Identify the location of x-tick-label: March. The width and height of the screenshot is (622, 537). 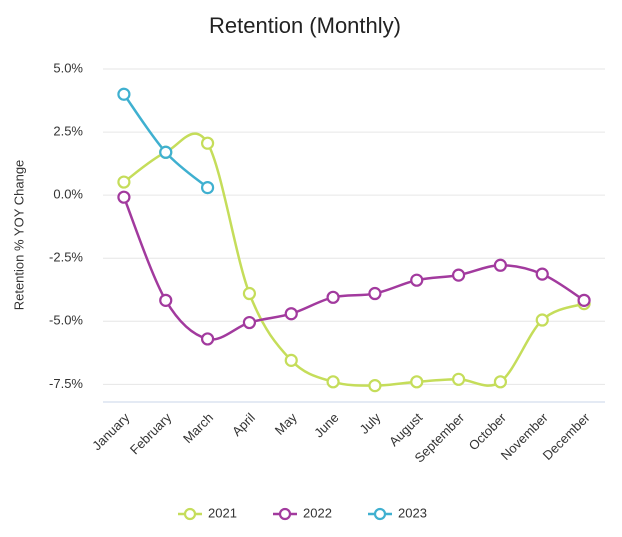
(198, 428).